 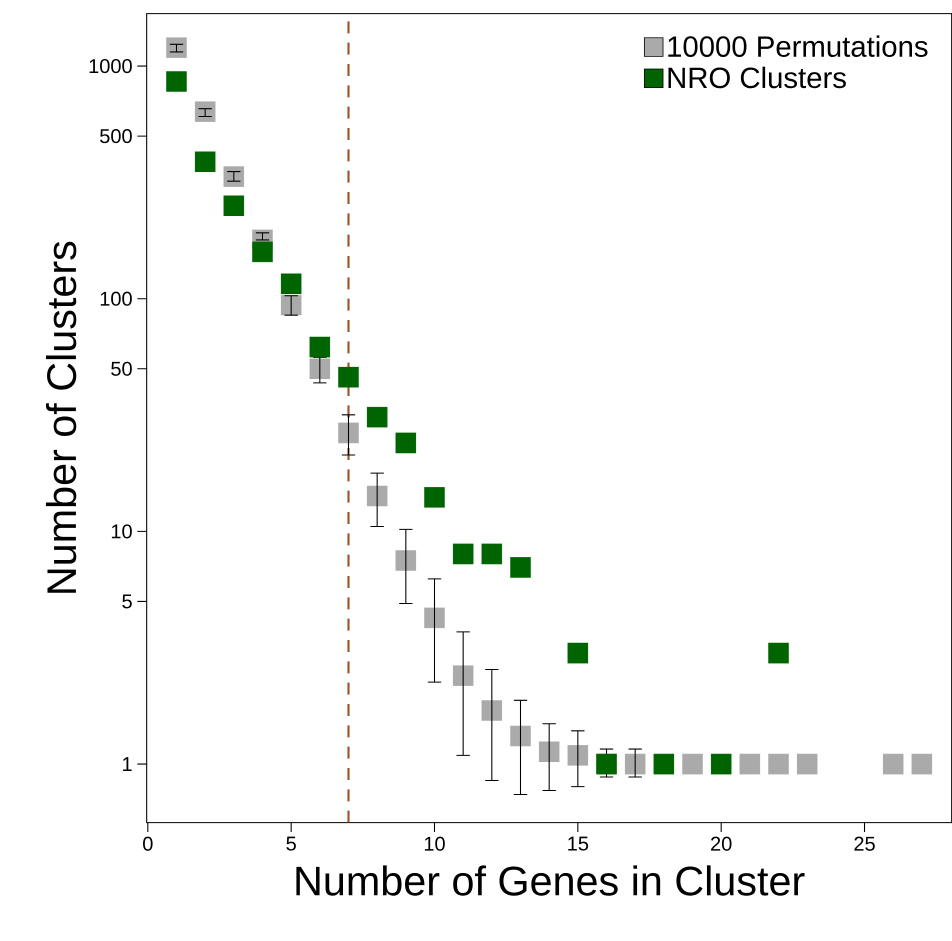 What do you see at coordinates (61, 417) in the screenshot?
I see `y-axis-title: Number of Clusters` at bounding box center [61, 417].